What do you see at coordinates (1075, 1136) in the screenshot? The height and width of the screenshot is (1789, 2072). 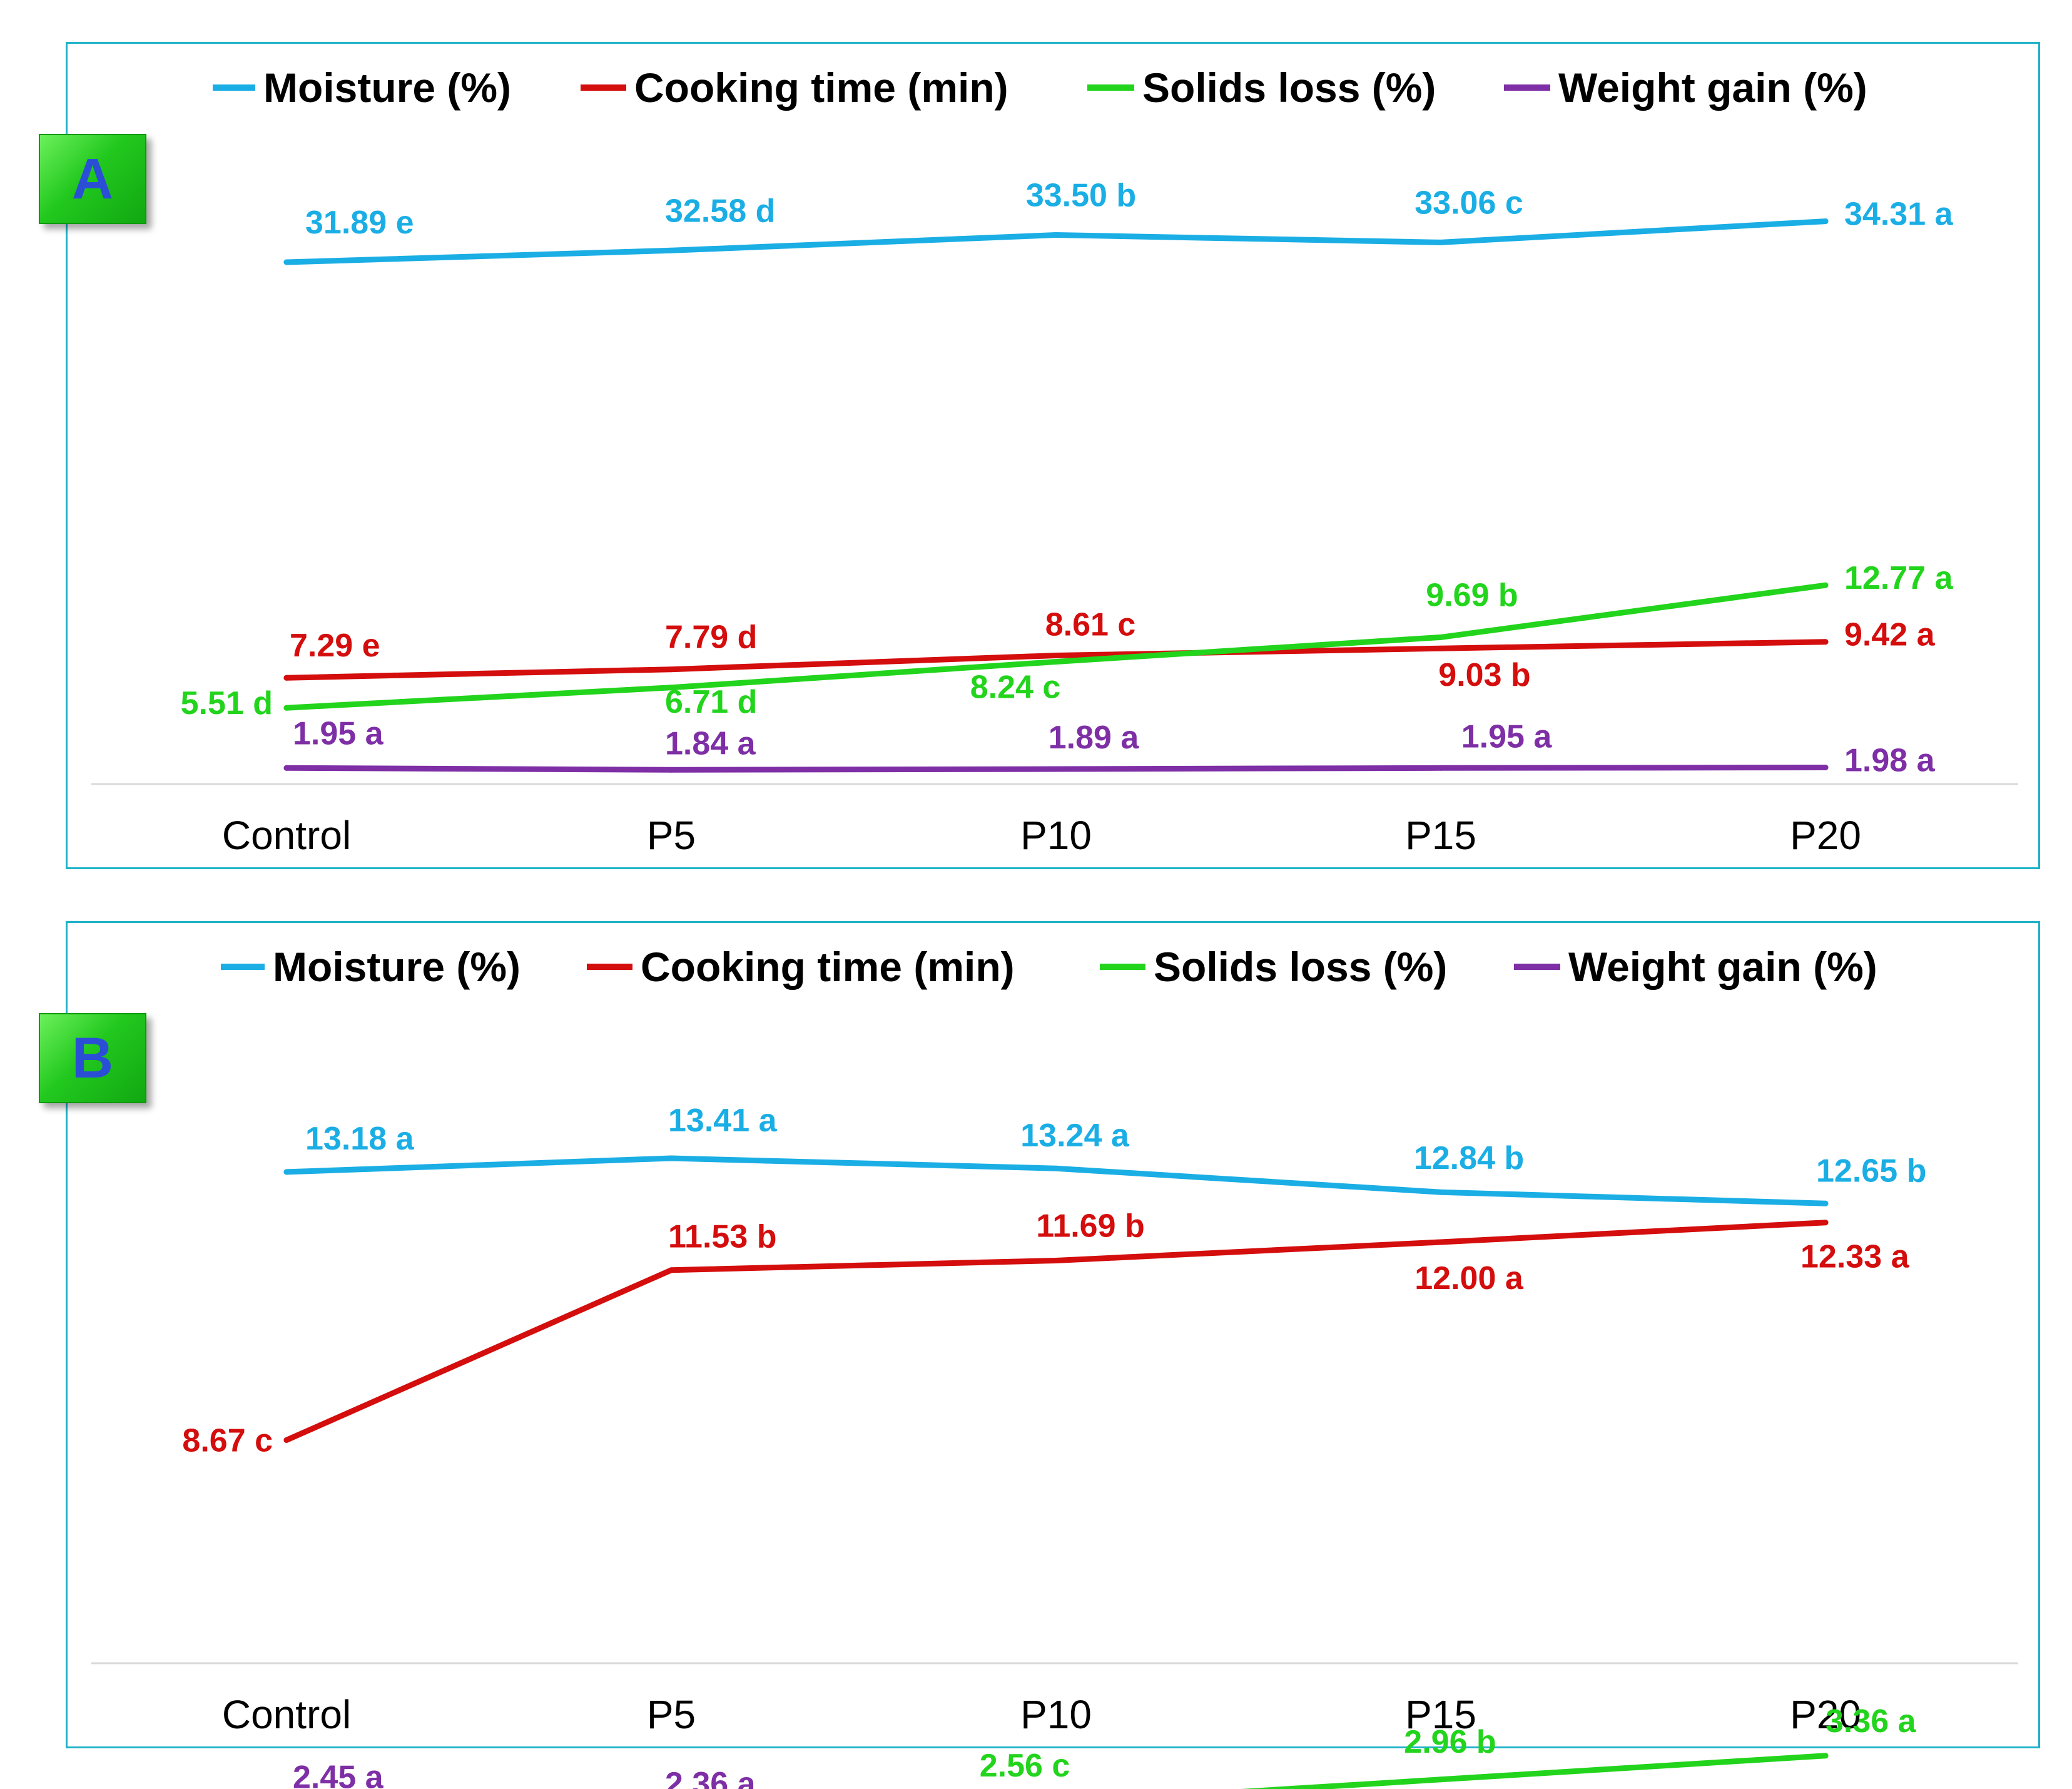 I see `data-label-moisture-p10: 13.24 a` at bounding box center [1075, 1136].